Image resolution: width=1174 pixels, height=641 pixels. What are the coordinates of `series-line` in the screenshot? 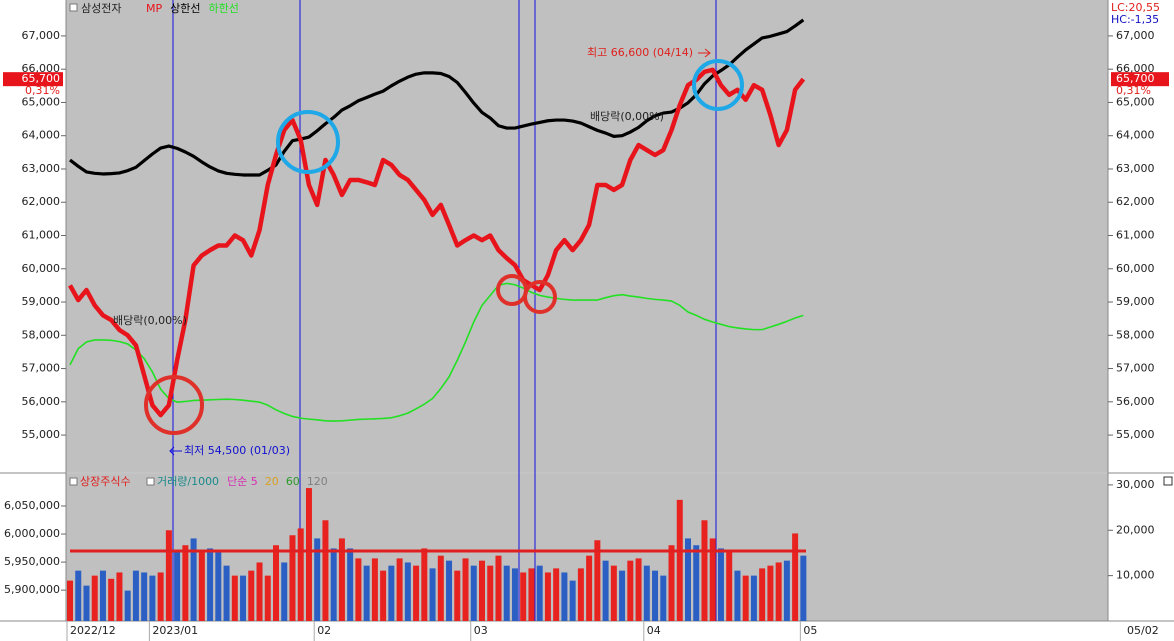 It's located at (436, 352).